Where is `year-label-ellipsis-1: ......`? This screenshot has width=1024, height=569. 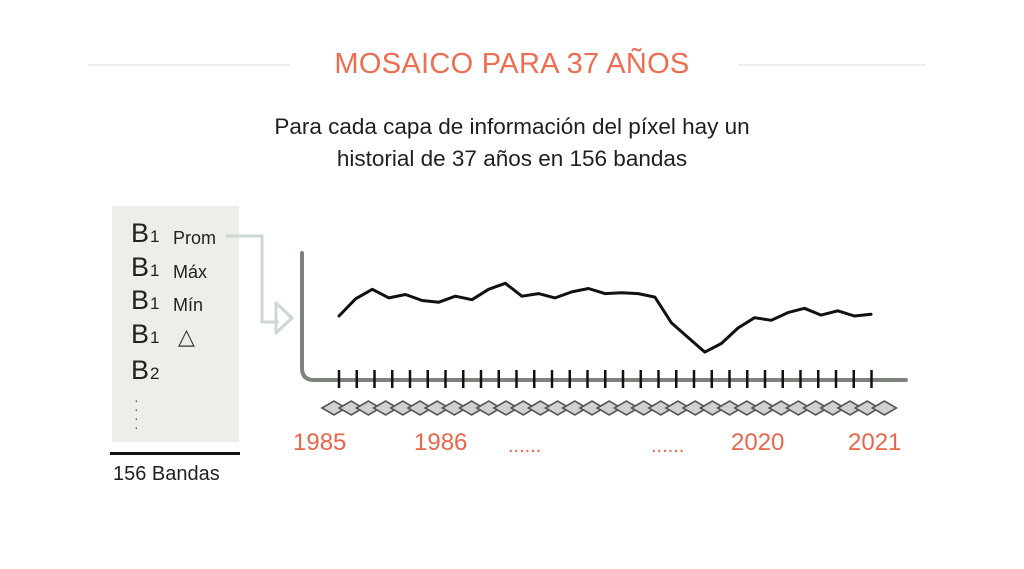
year-label-ellipsis-1: ...... is located at coordinates (525, 446).